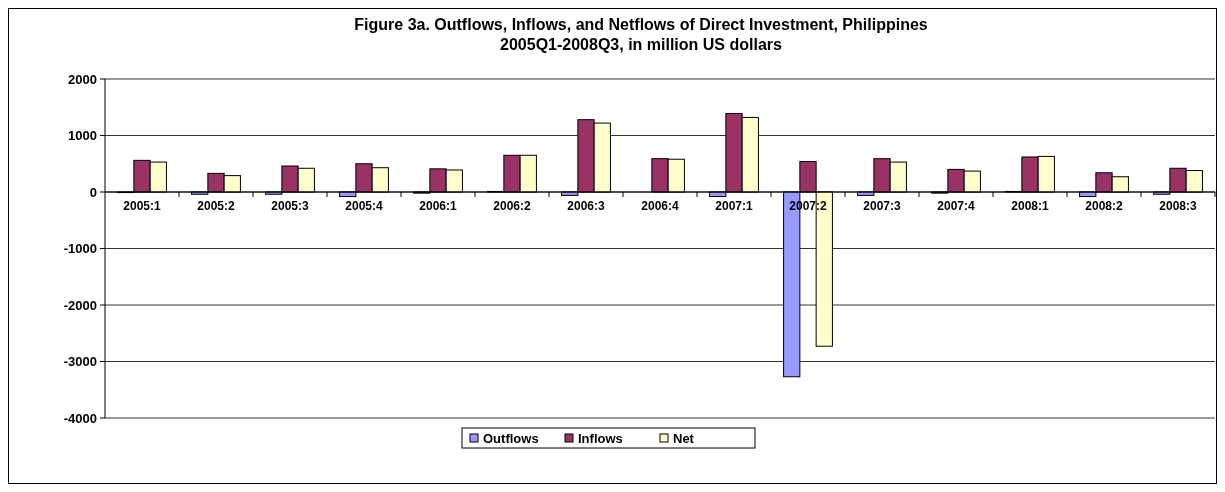  What do you see at coordinates (511, 438) in the screenshot?
I see `legend-label: Outflows` at bounding box center [511, 438].